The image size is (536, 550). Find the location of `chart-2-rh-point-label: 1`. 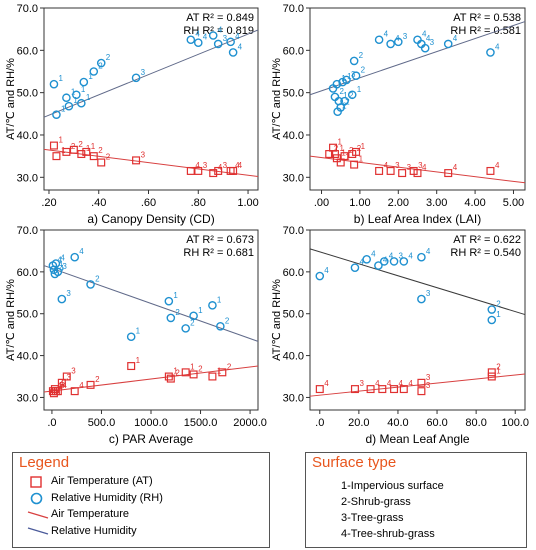

chart-2-rh-point-label: 1 is located at coordinates (349, 76).